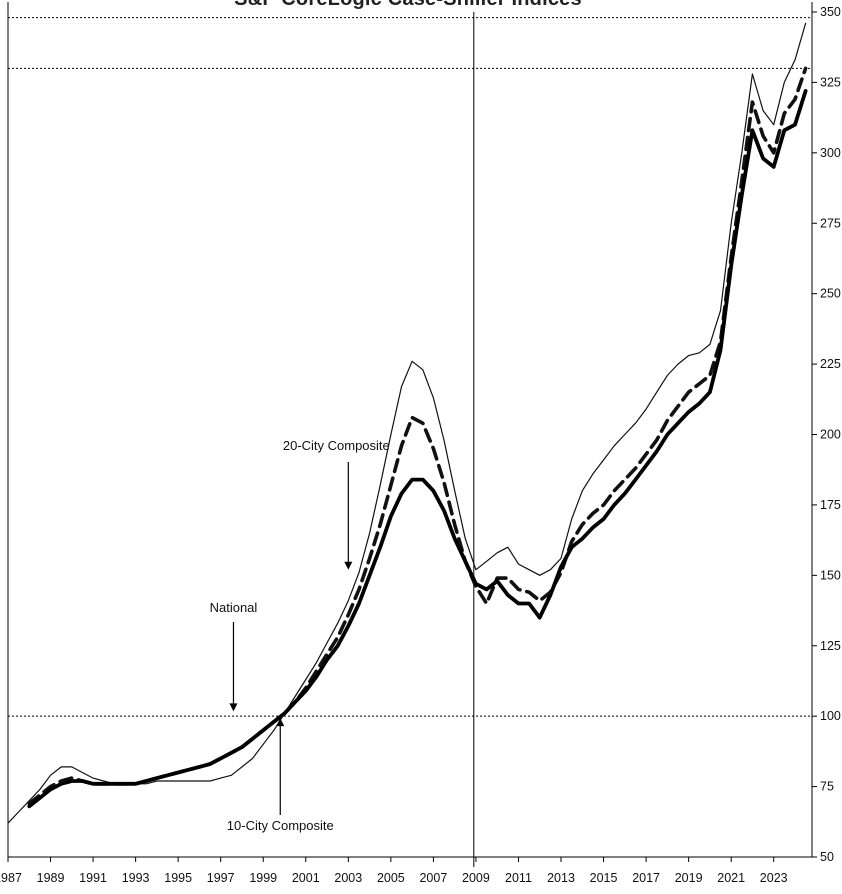  I want to click on y-tick-label: 250, so click(830, 294).